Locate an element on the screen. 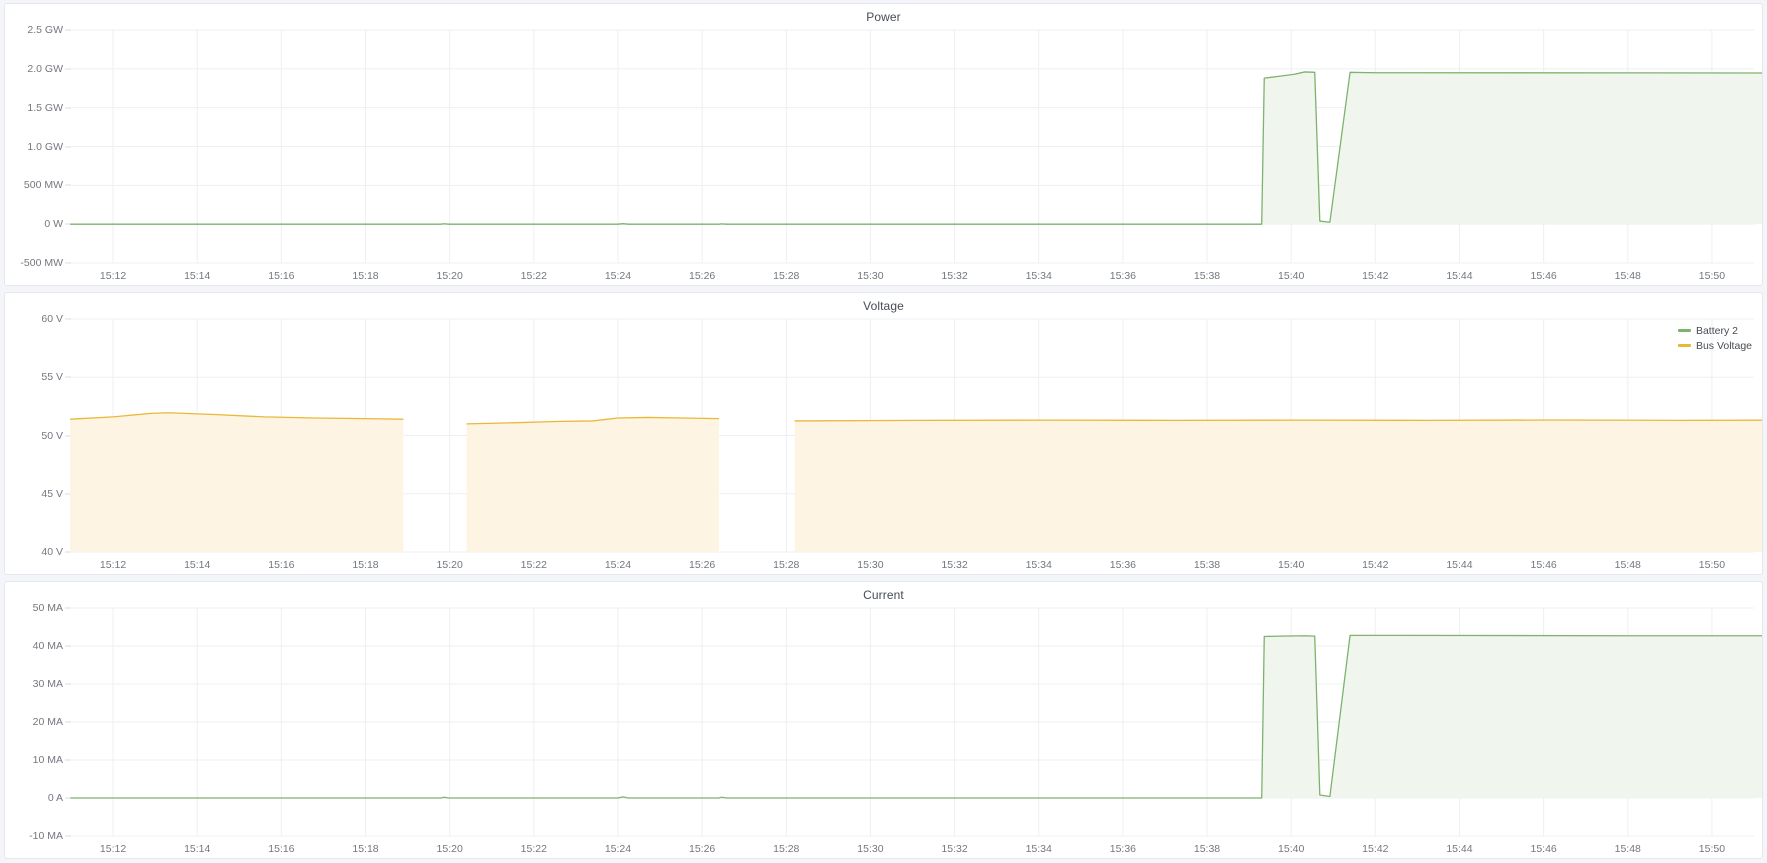 The image size is (1767, 863). y-tick-label: 500 MW is located at coordinates (43, 185).